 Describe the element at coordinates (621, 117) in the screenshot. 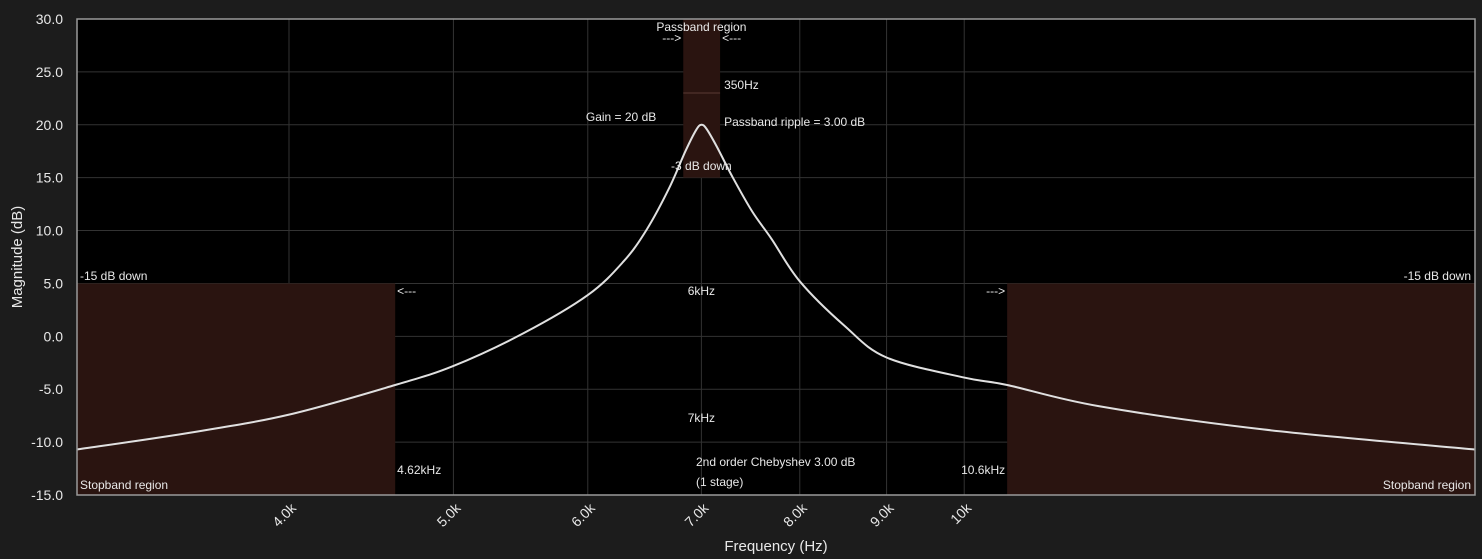

I see `gain-label: Gain = 20 dB` at that location.